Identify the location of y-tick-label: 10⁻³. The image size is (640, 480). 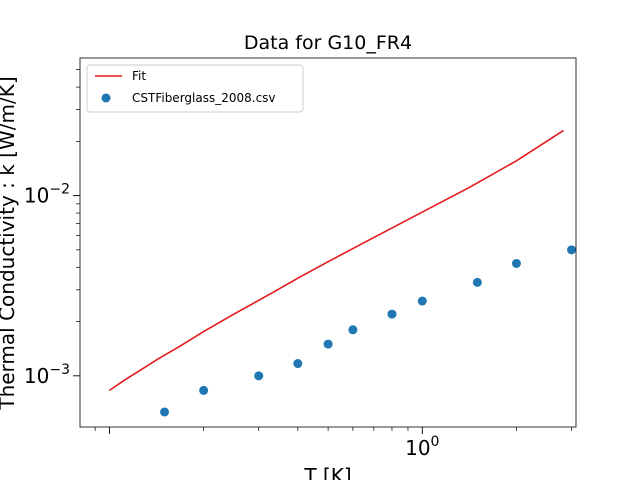
(47, 375).